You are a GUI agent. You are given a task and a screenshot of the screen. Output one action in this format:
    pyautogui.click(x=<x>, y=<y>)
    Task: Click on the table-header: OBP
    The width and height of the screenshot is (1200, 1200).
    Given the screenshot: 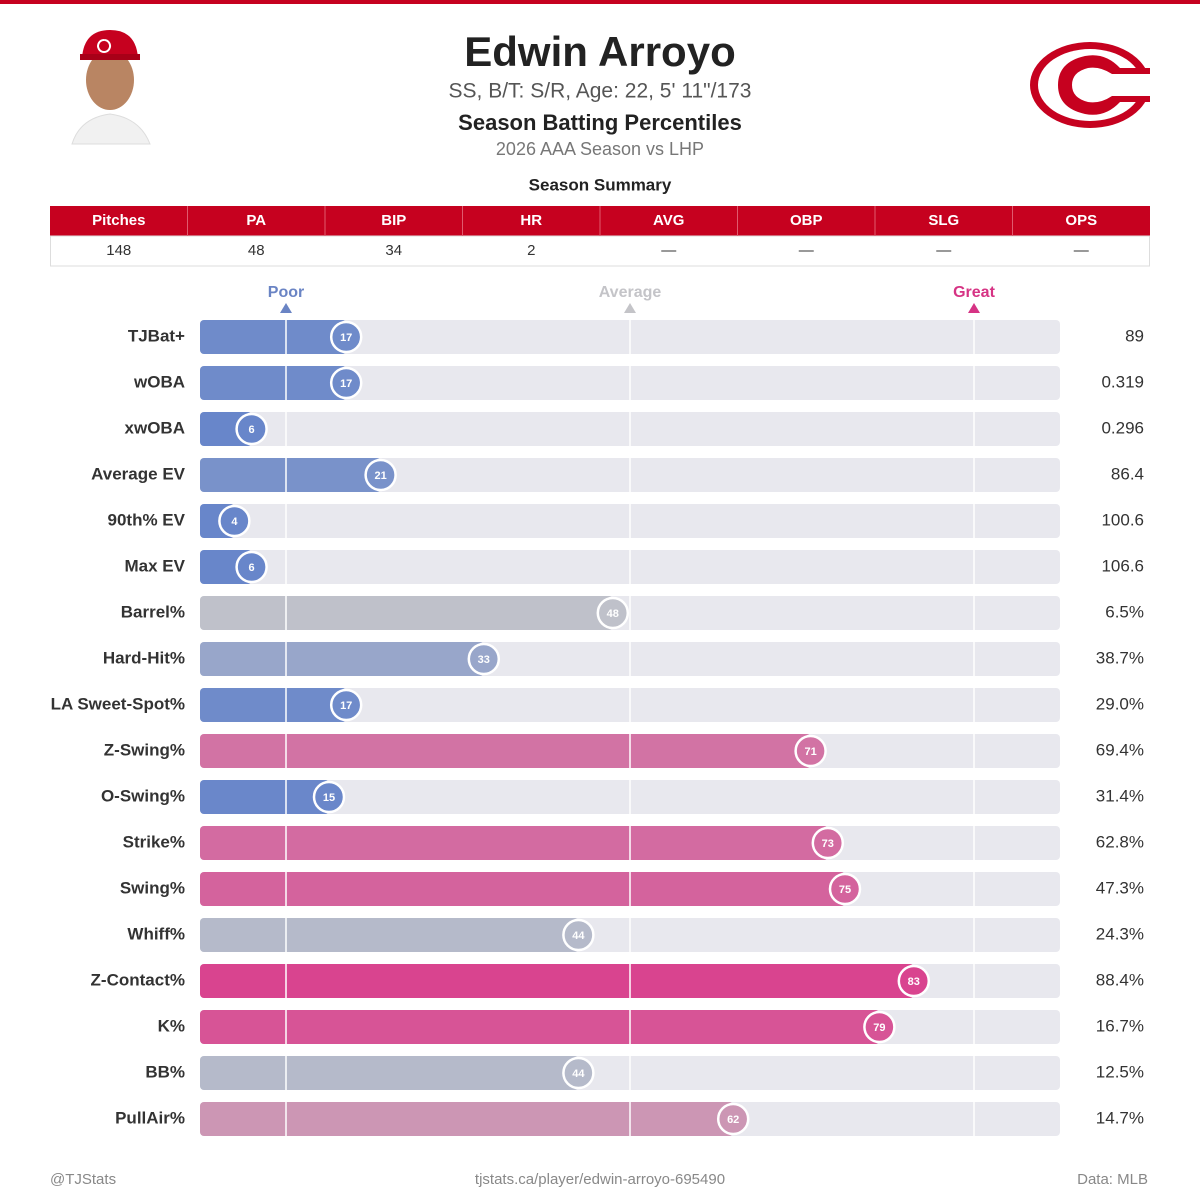 What is the action you would take?
    pyautogui.click(x=806, y=220)
    